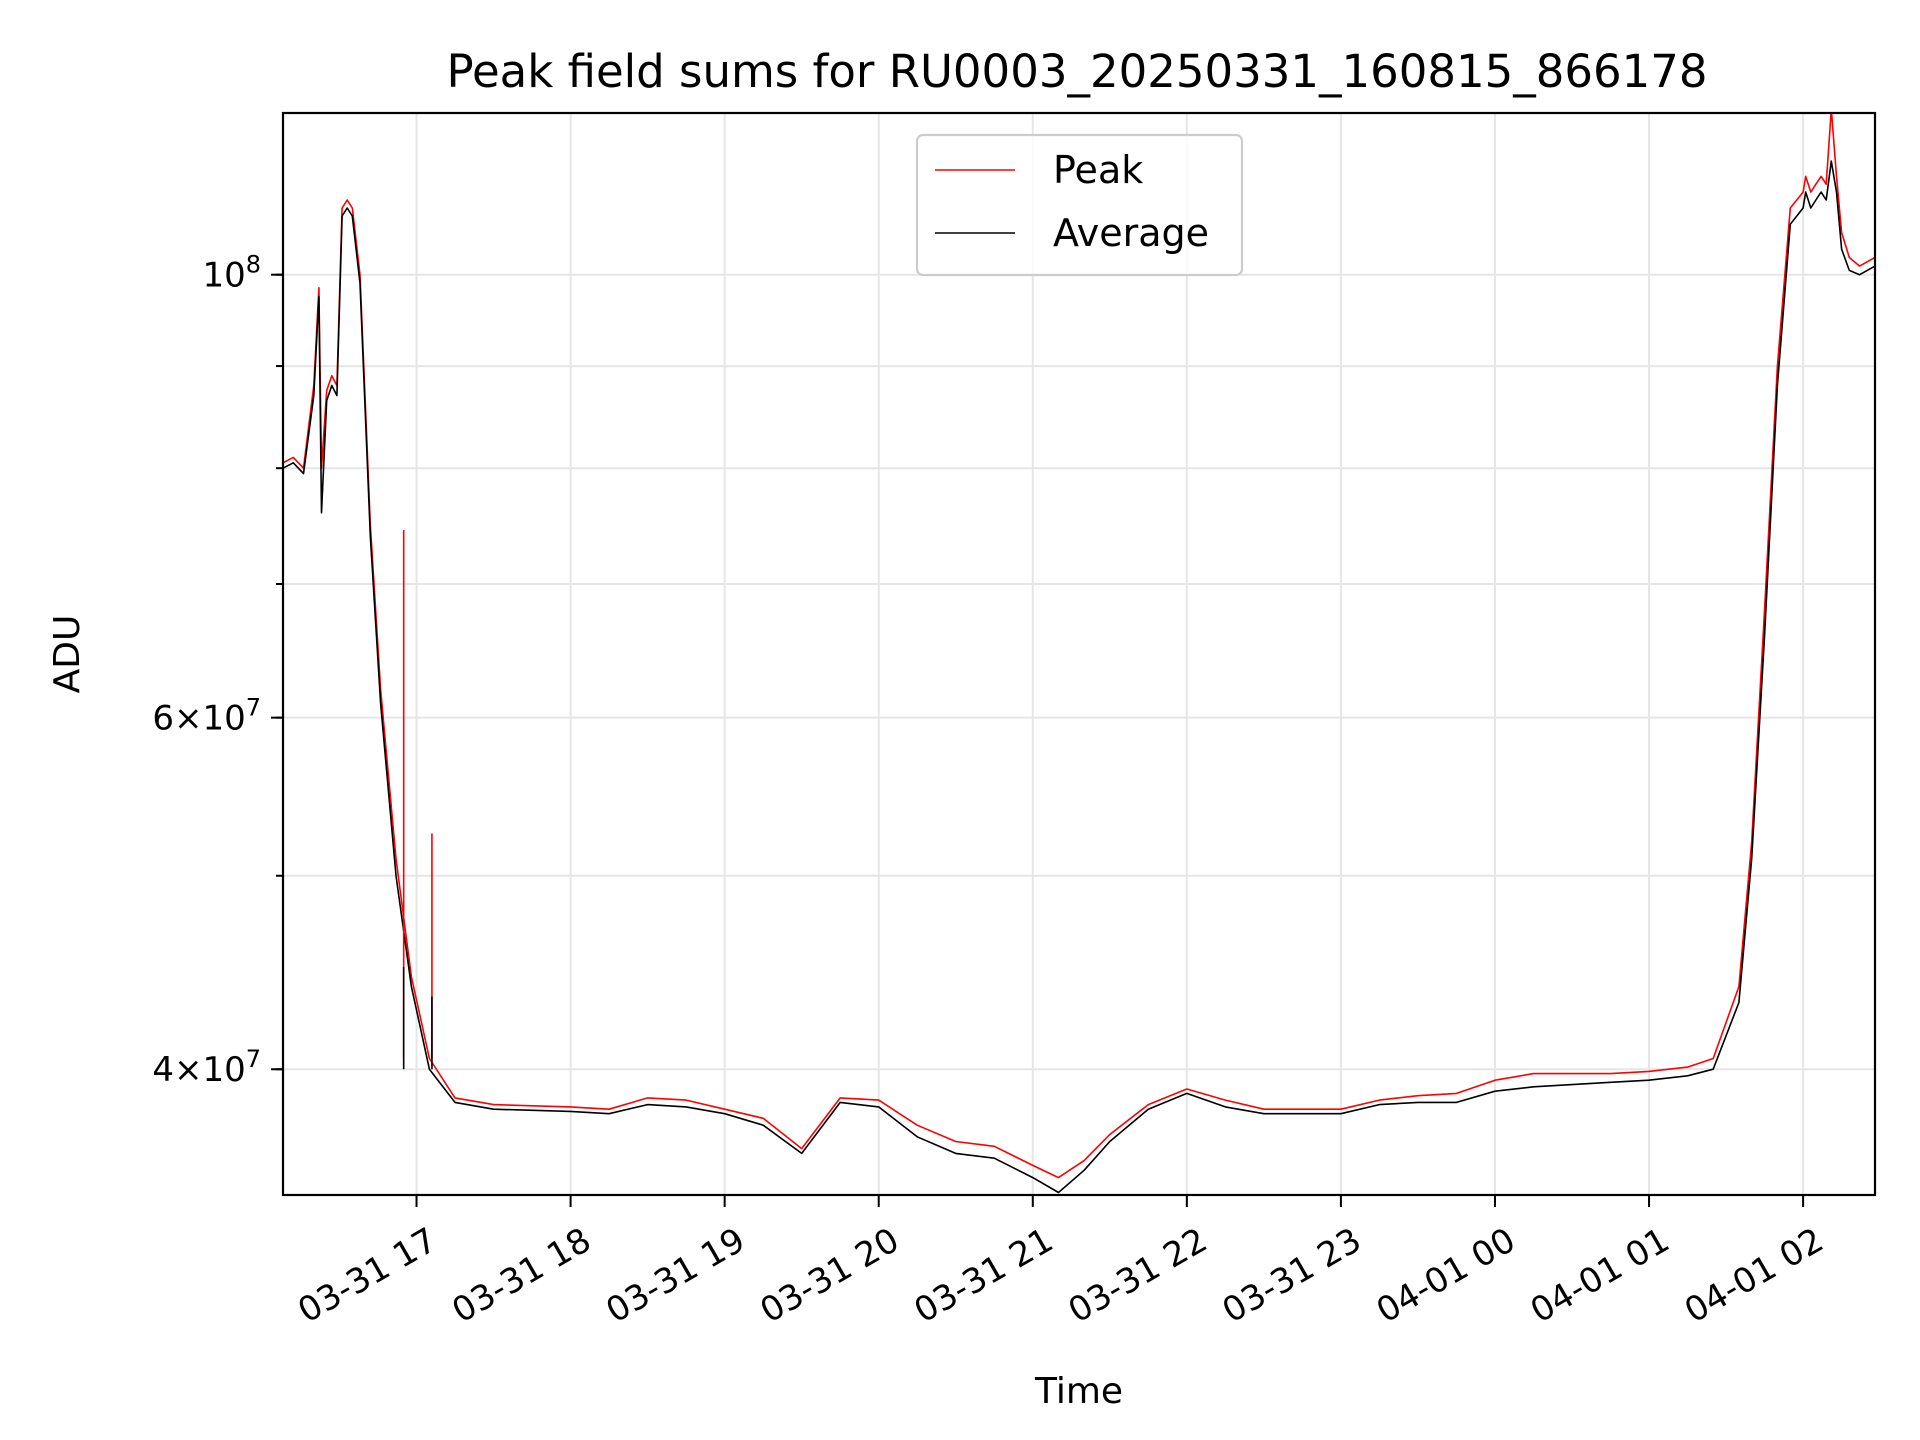  What do you see at coordinates (67, 654) in the screenshot?
I see `y-axis-label: ADU` at bounding box center [67, 654].